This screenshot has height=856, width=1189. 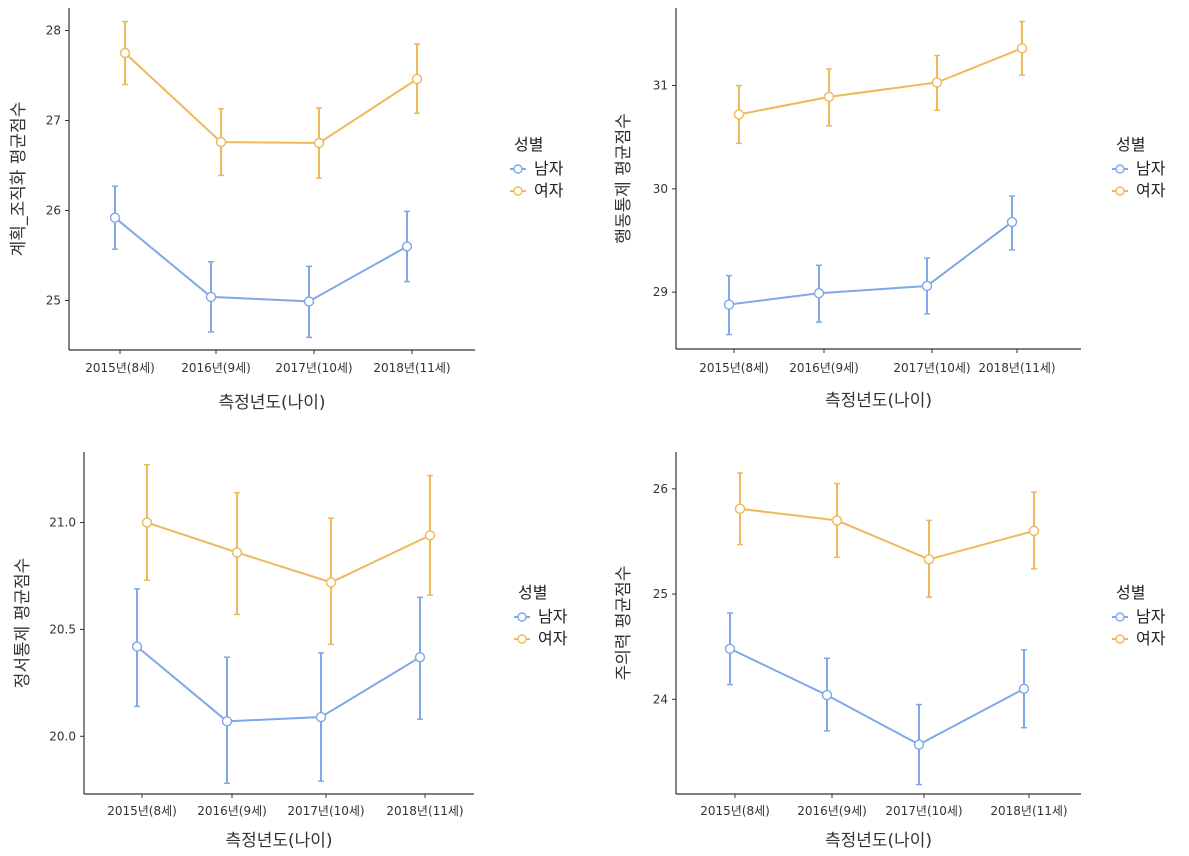 I want to click on y-axis-title: 정서통제 평균점수, so click(x=23, y=623).